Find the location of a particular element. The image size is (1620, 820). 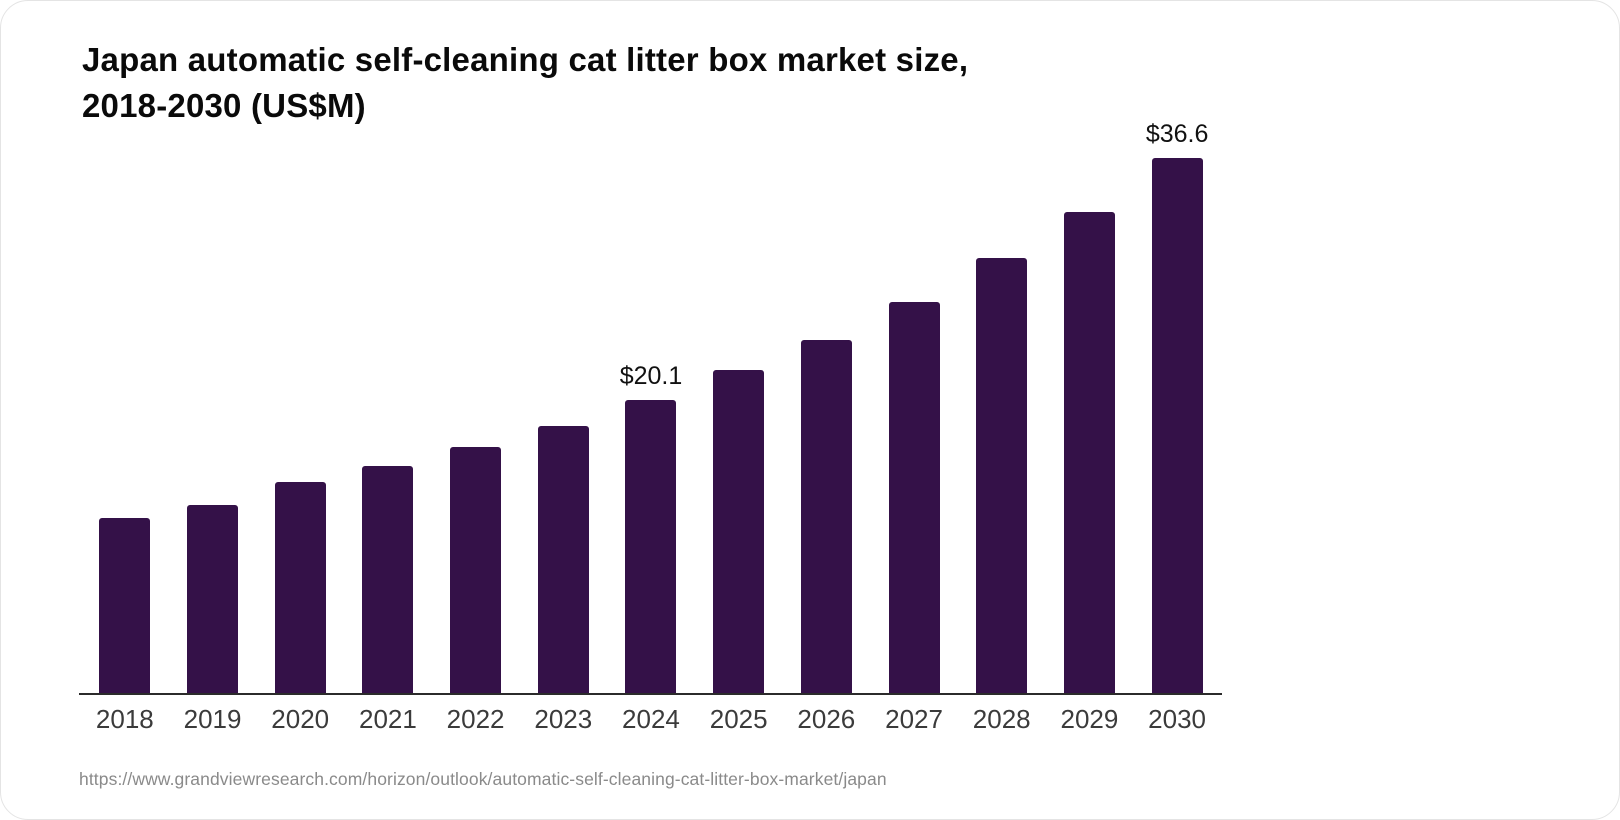

bar-column-2023 is located at coordinates (563, 560).